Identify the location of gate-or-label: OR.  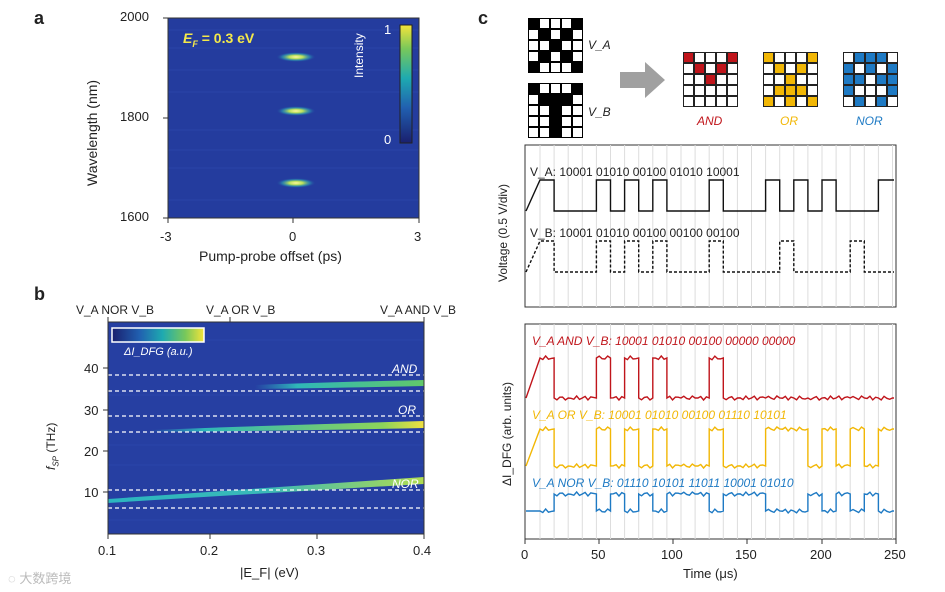
(789, 121).